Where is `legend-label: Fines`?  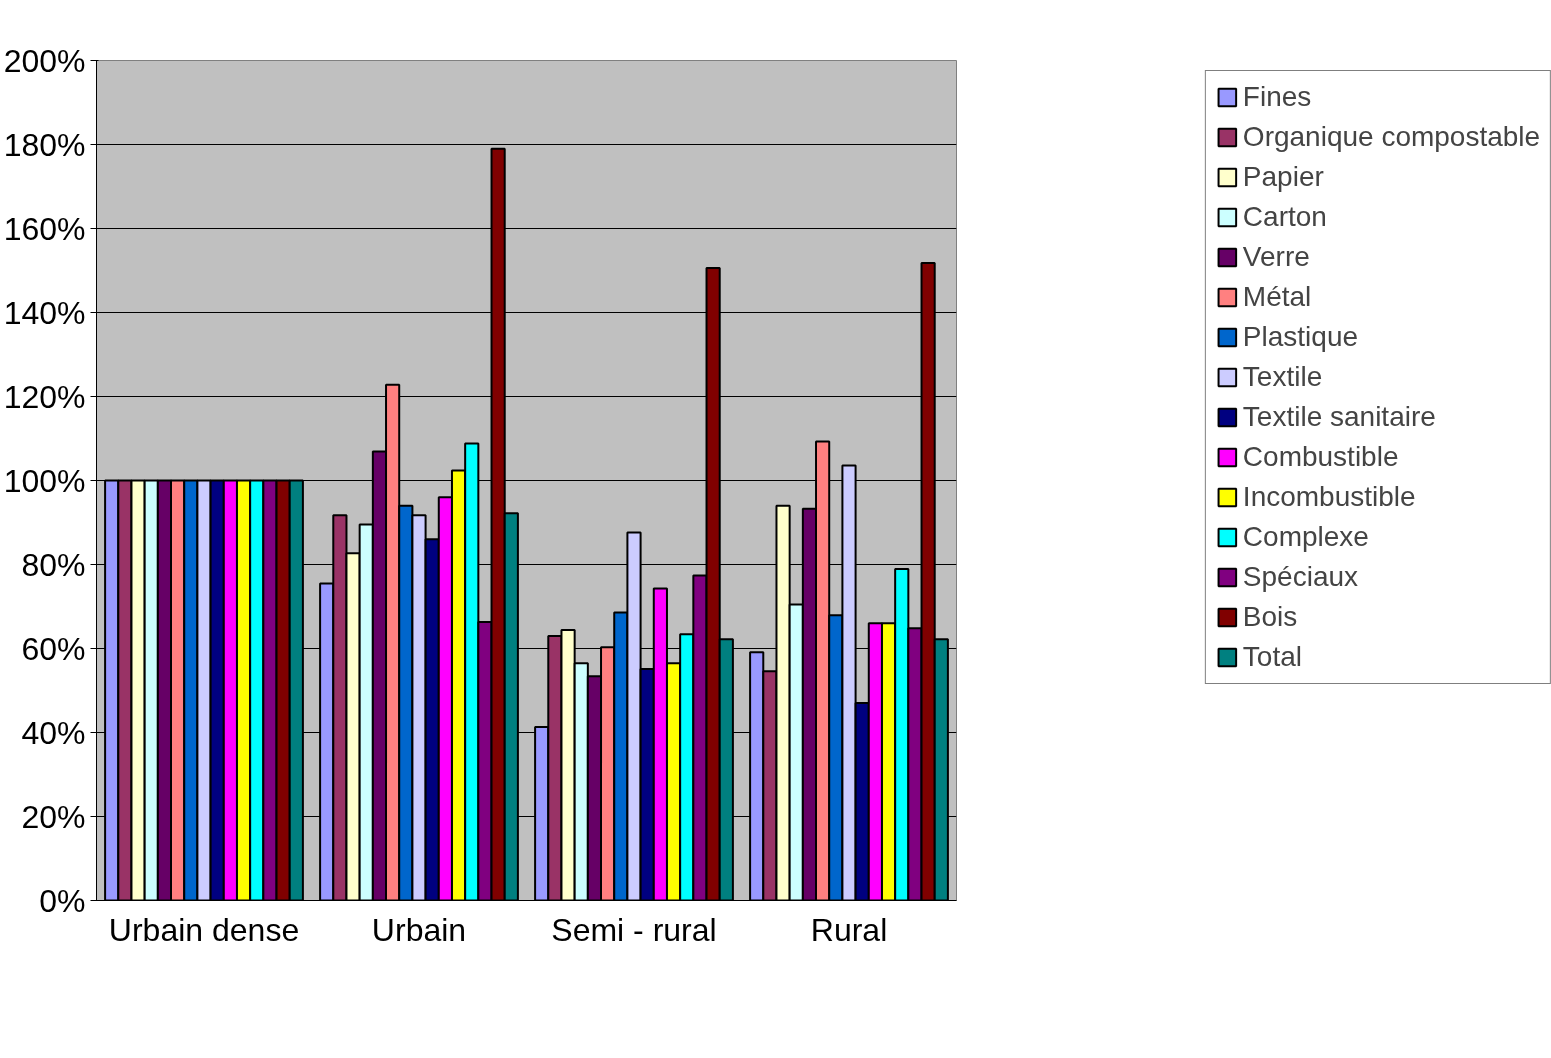
legend-label: Fines is located at coordinates (1277, 97).